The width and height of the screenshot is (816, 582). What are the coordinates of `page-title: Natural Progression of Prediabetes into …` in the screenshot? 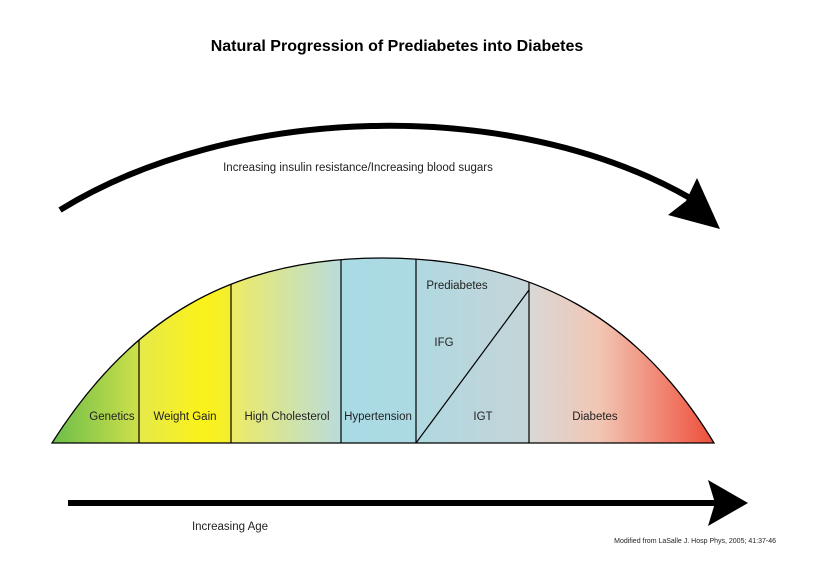 It's located at (397, 46).